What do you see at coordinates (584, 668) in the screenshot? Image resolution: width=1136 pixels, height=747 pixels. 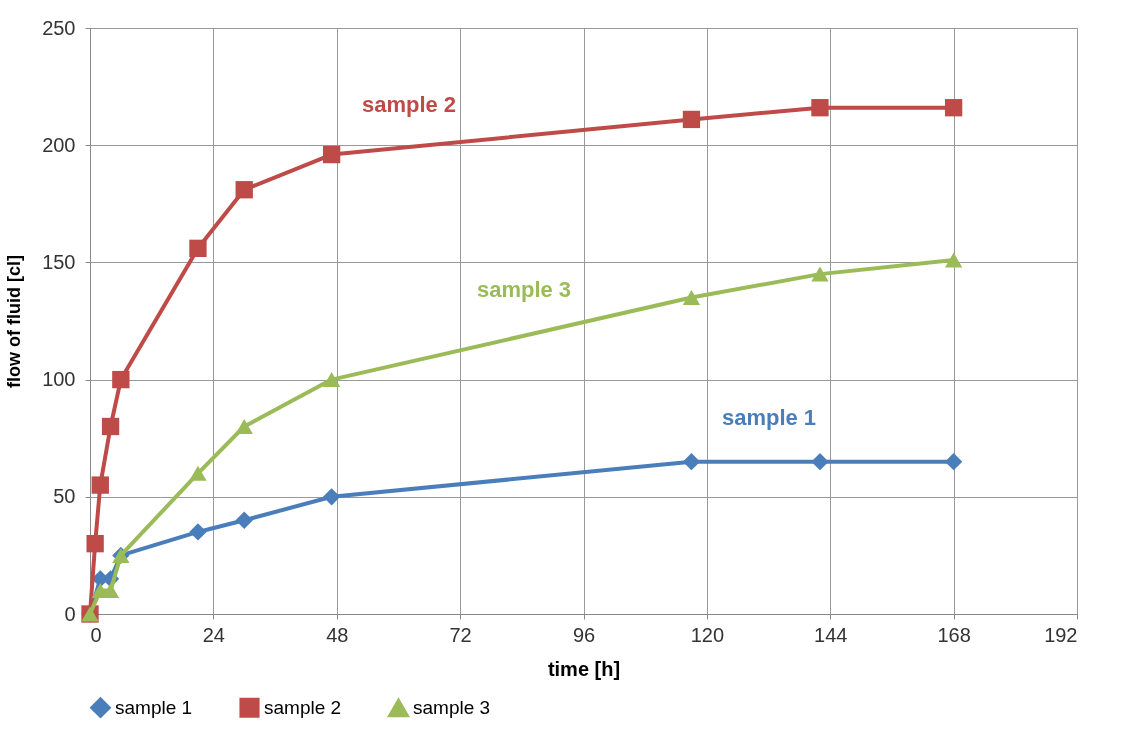 I see `x-axis-title: time [h]` at bounding box center [584, 668].